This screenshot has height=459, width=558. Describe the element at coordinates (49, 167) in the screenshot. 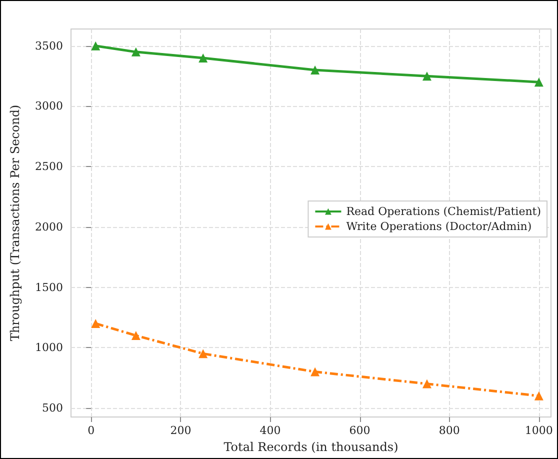

I see `y-tick-label: 2500` at that location.